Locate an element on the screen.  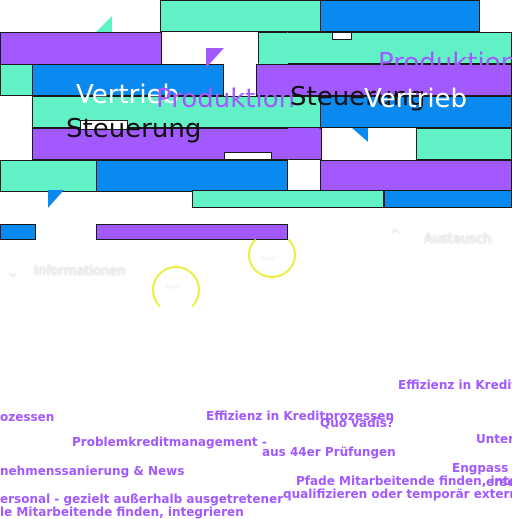
news-link: Problemkreditmanagement - is located at coordinates (169, 442).